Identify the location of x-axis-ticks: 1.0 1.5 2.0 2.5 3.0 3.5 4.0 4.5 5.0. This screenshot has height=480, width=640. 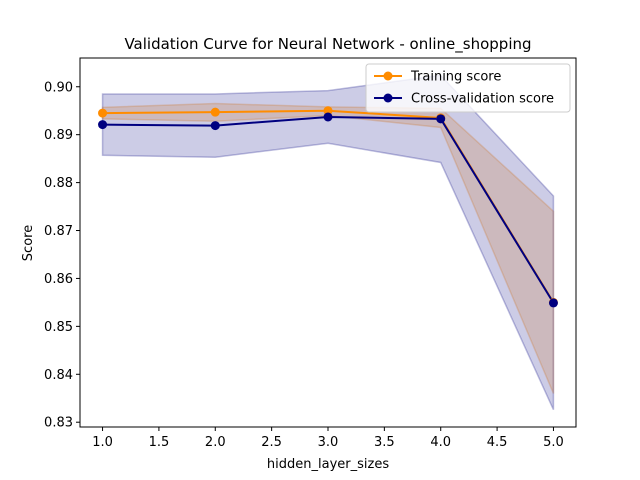
(328, 438).